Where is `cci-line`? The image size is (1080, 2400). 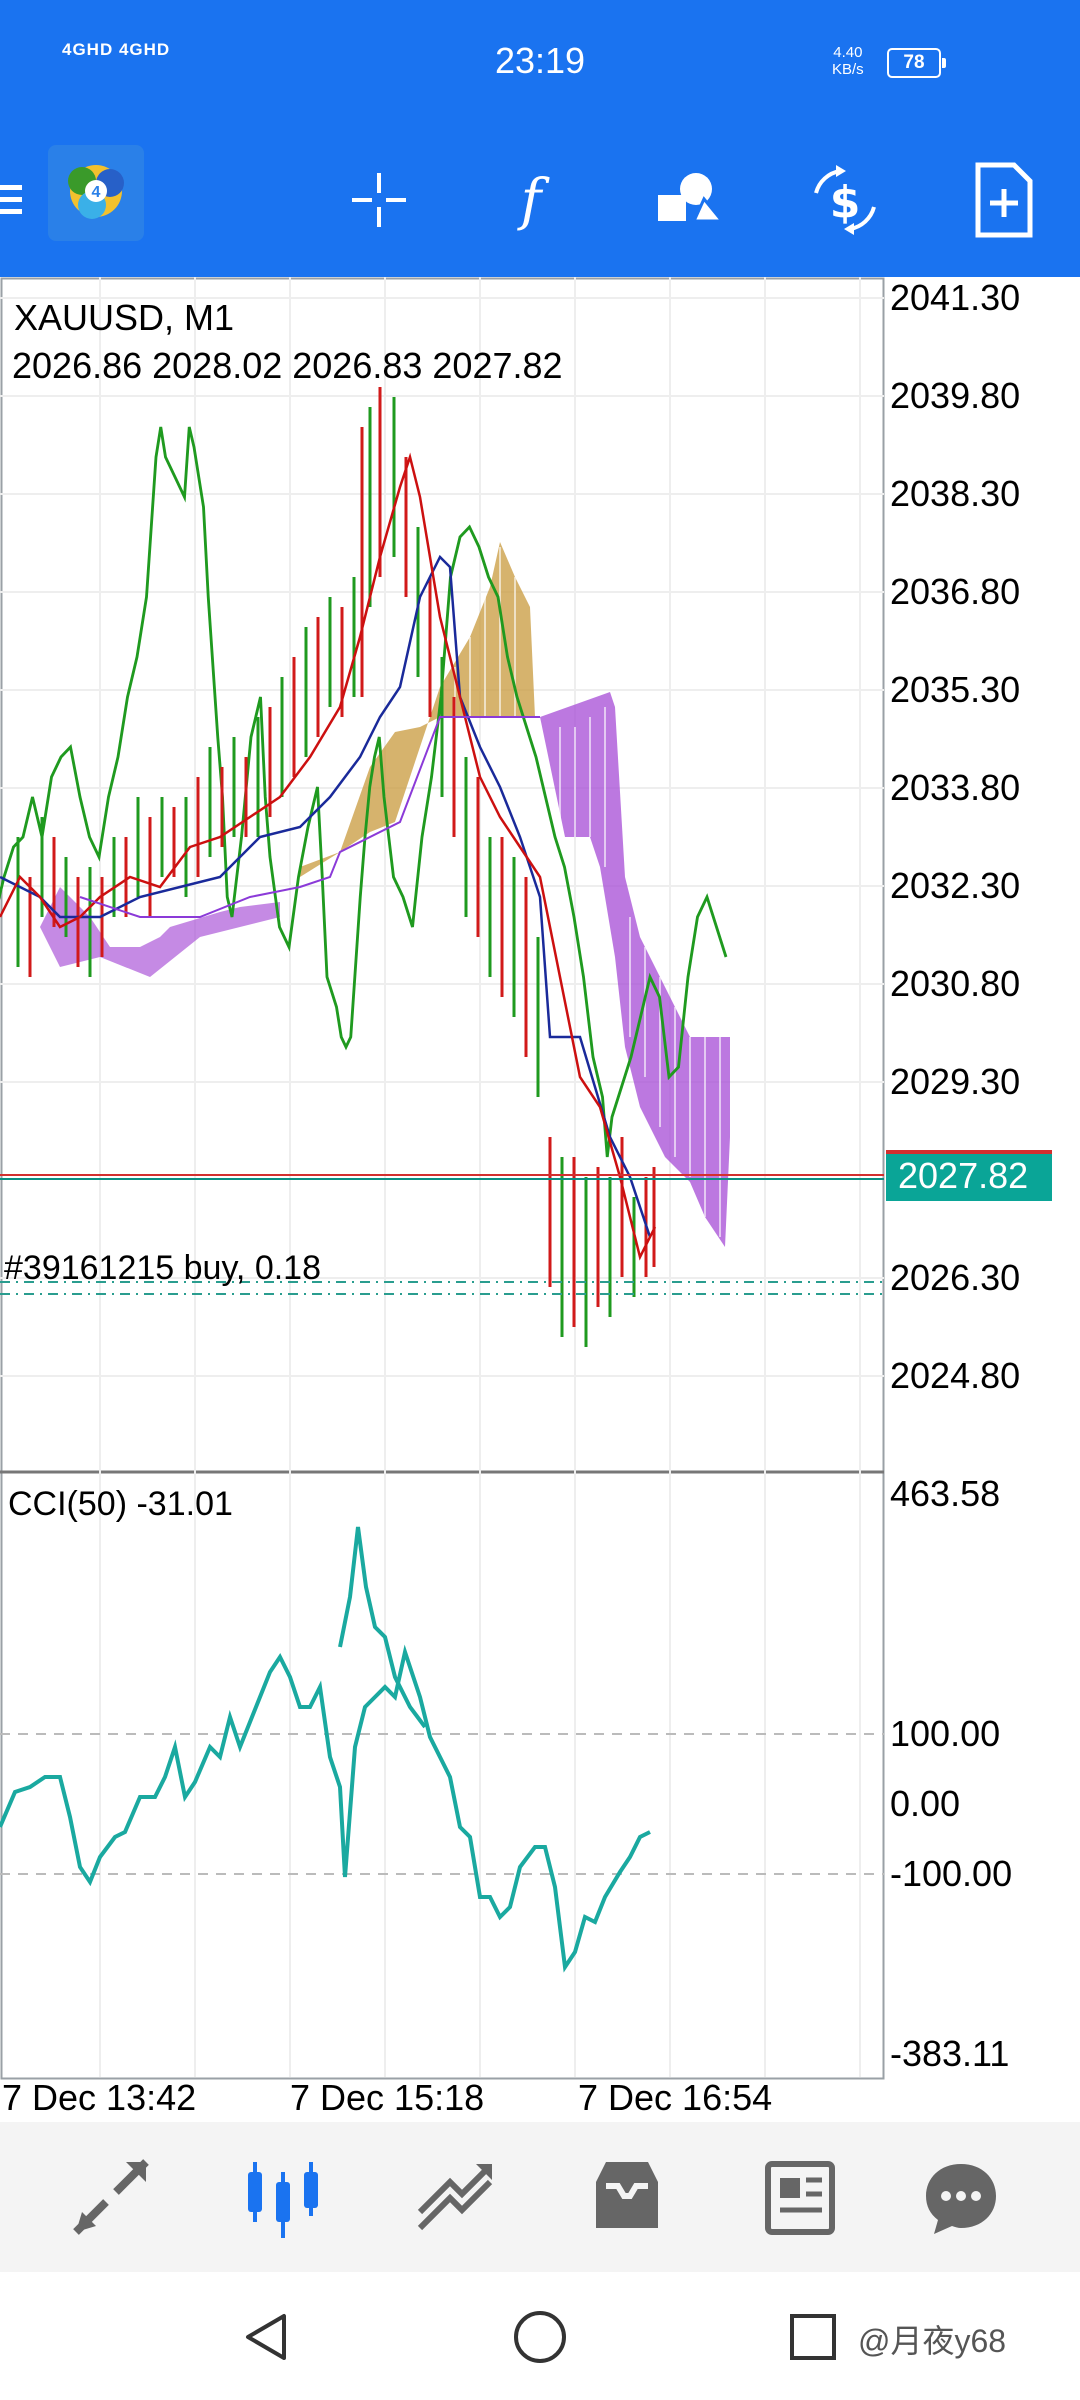
cci-line is located at coordinates (325, 1808).